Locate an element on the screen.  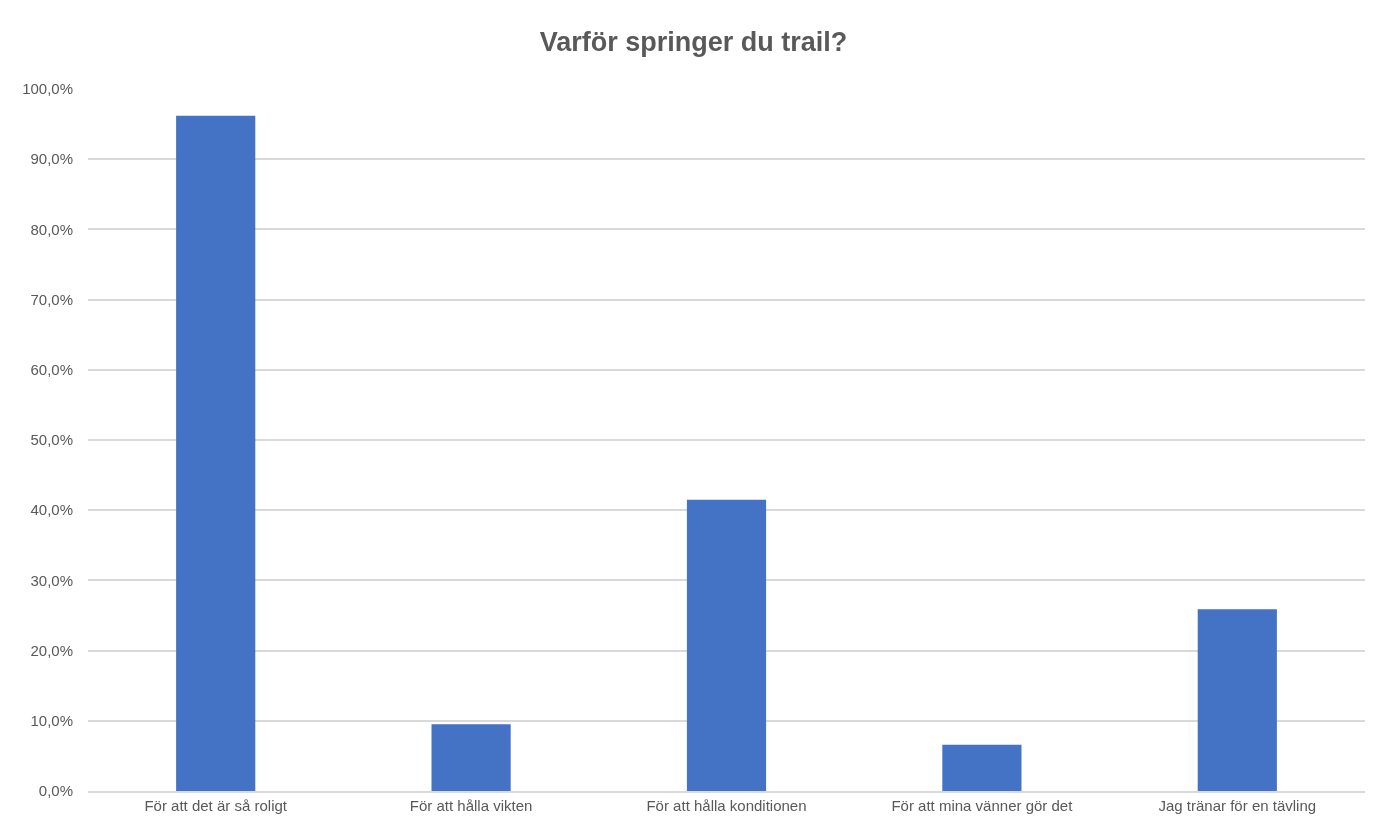
y-tick-label: 20,0% is located at coordinates (51, 650).